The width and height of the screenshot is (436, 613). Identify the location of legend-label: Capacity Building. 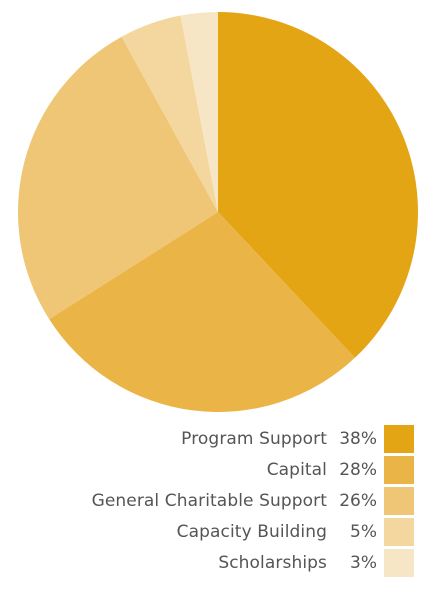
(251, 532).